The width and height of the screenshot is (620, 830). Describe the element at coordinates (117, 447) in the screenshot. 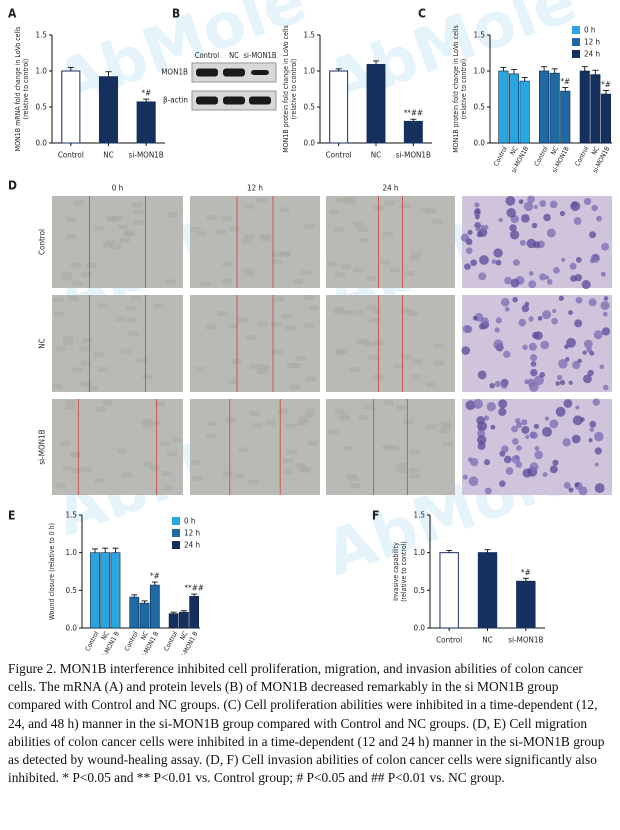

I see `wound-image` at that location.